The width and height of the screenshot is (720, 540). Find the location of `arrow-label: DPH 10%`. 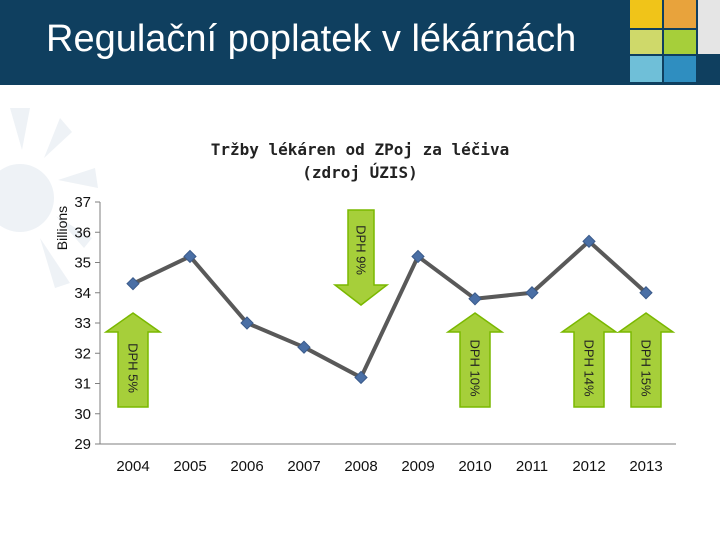

arrow-label: DPH 10% is located at coordinates (475, 368).